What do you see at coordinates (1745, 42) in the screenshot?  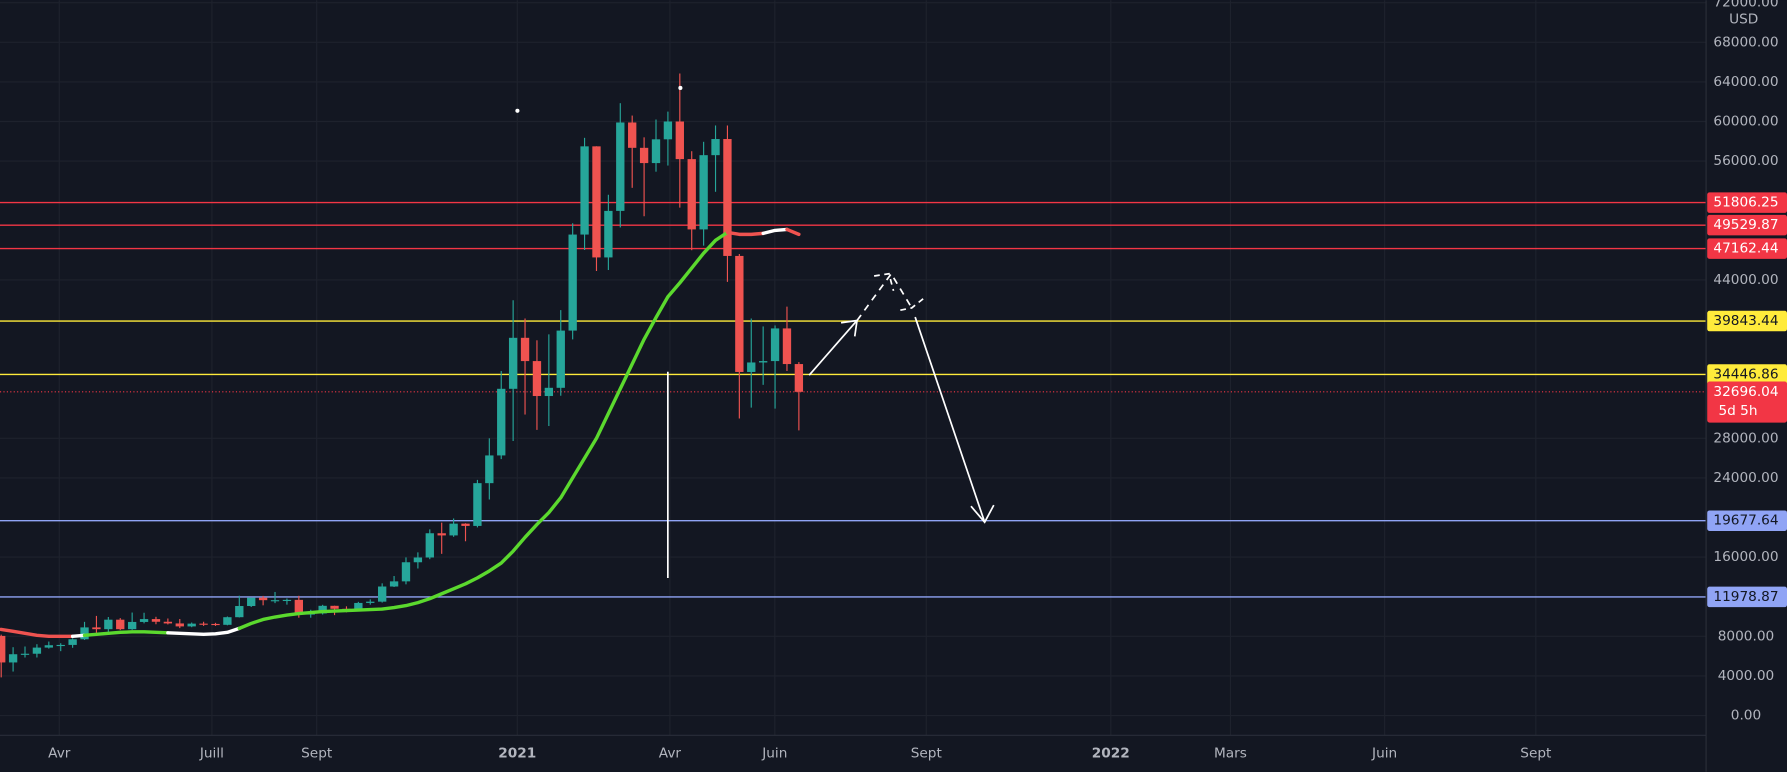 I see `y-tick-label: 68000.00` at bounding box center [1745, 42].